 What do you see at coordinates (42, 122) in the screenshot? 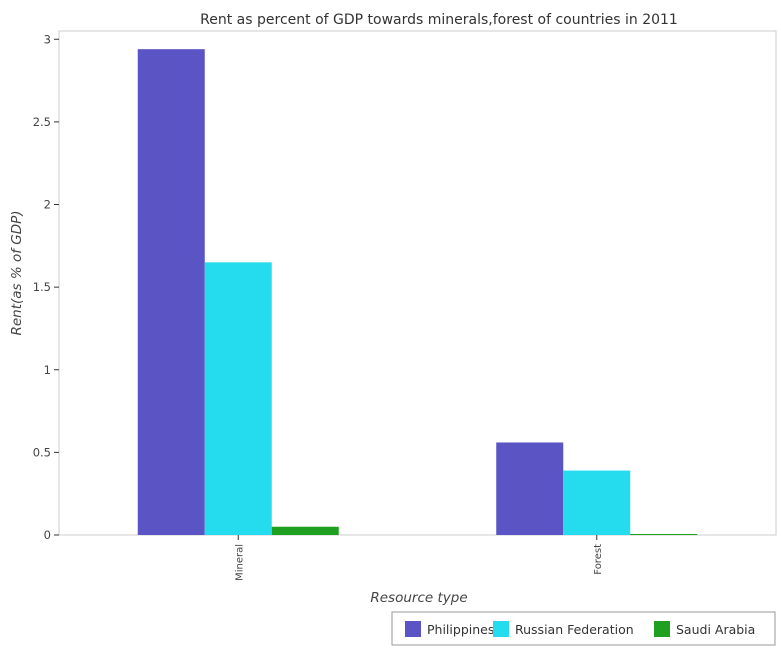
I see `y-tick-label: 2.5` at bounding box center [42, 122].